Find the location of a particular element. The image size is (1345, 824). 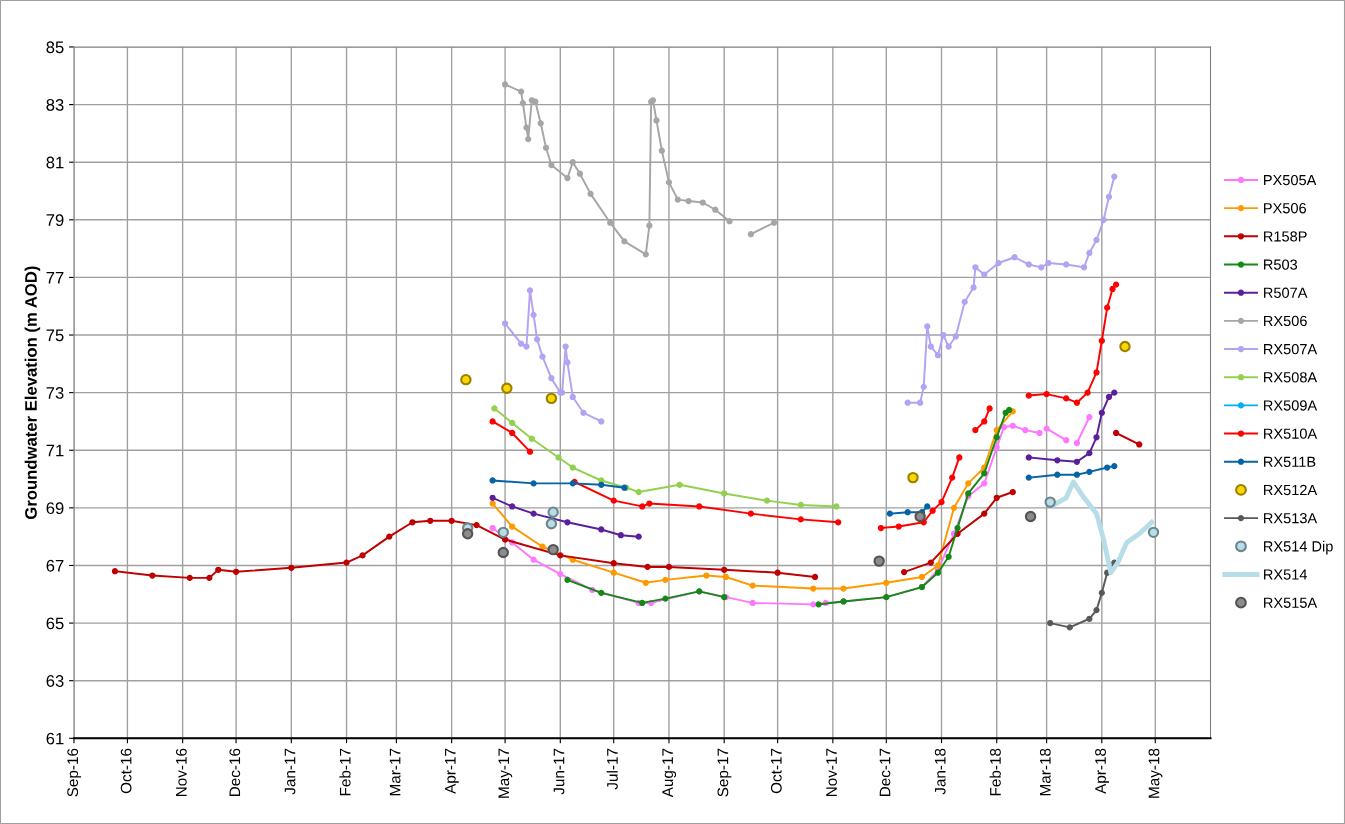

legend-label: PX505A is located at coordinates (1290, 180).